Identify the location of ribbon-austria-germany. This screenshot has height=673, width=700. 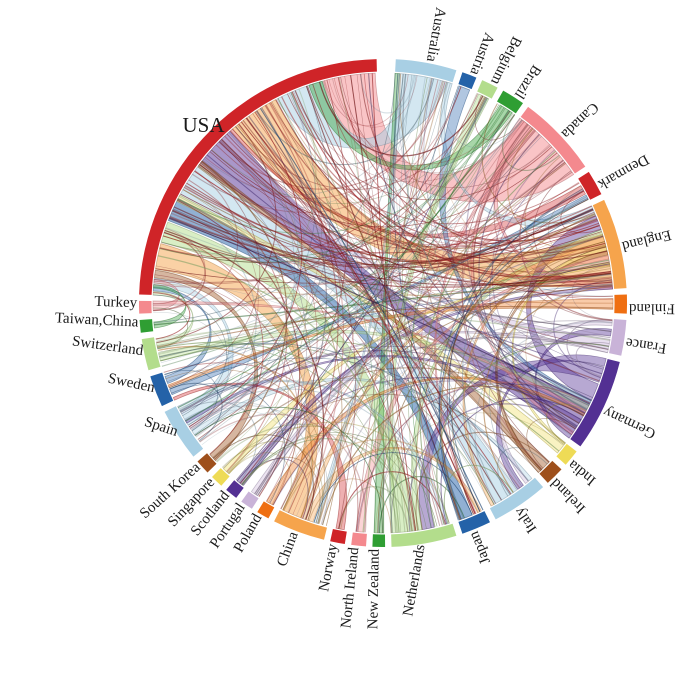
(515, 245).